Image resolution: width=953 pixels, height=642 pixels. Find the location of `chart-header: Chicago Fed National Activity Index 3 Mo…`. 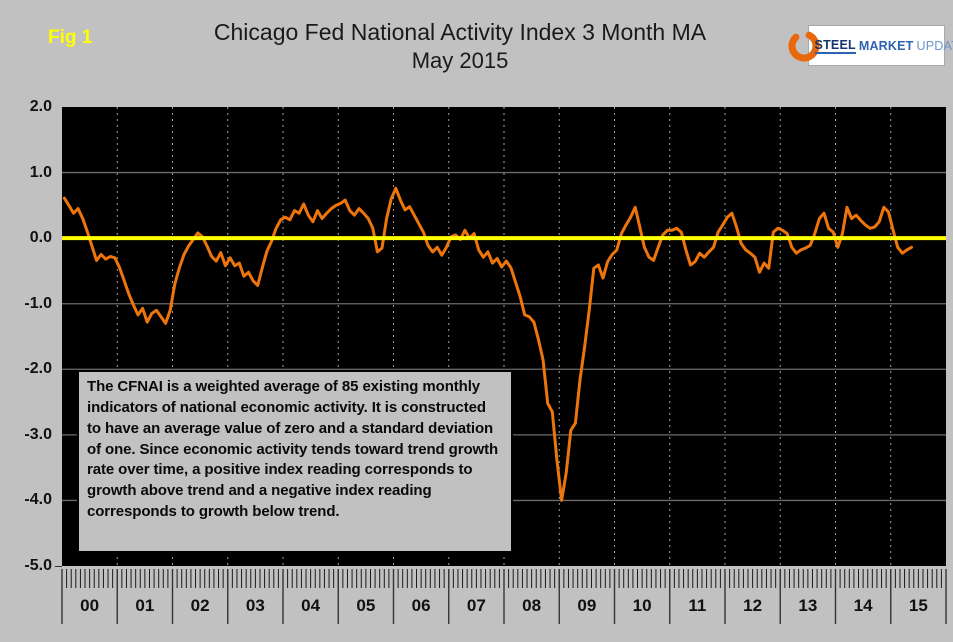

chart-header: Chicago Fed National Activity Index 3 Mo… is located at coordinates (460, 46).